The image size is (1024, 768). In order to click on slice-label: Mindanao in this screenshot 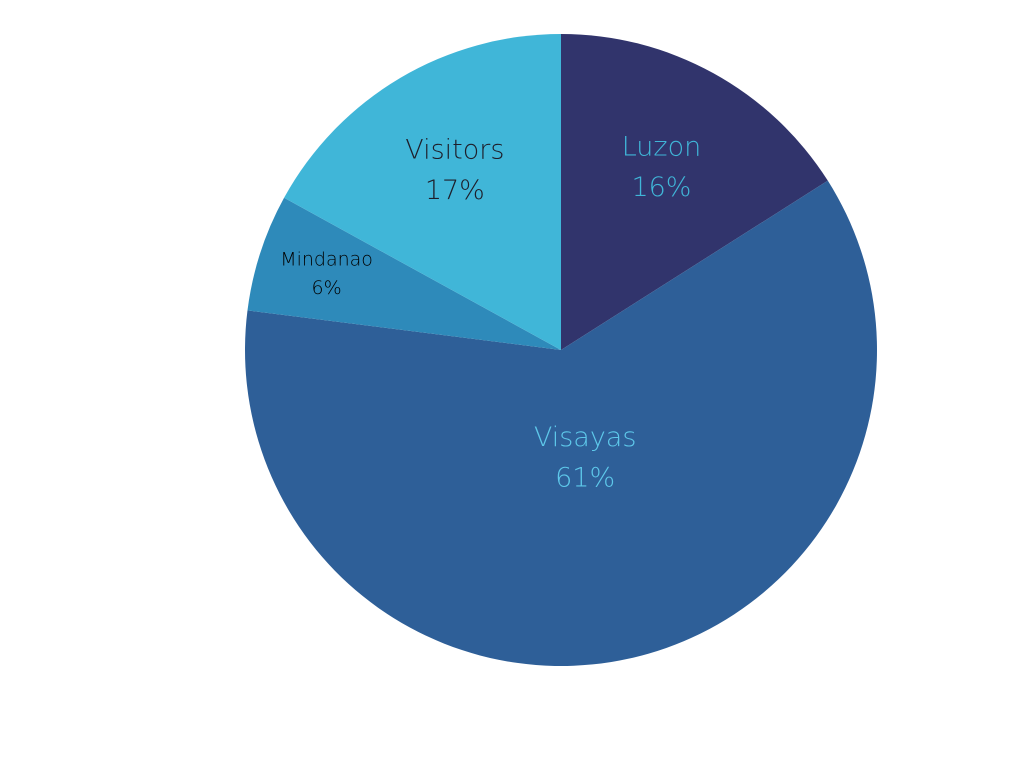, I will do `click(326, 260)`.